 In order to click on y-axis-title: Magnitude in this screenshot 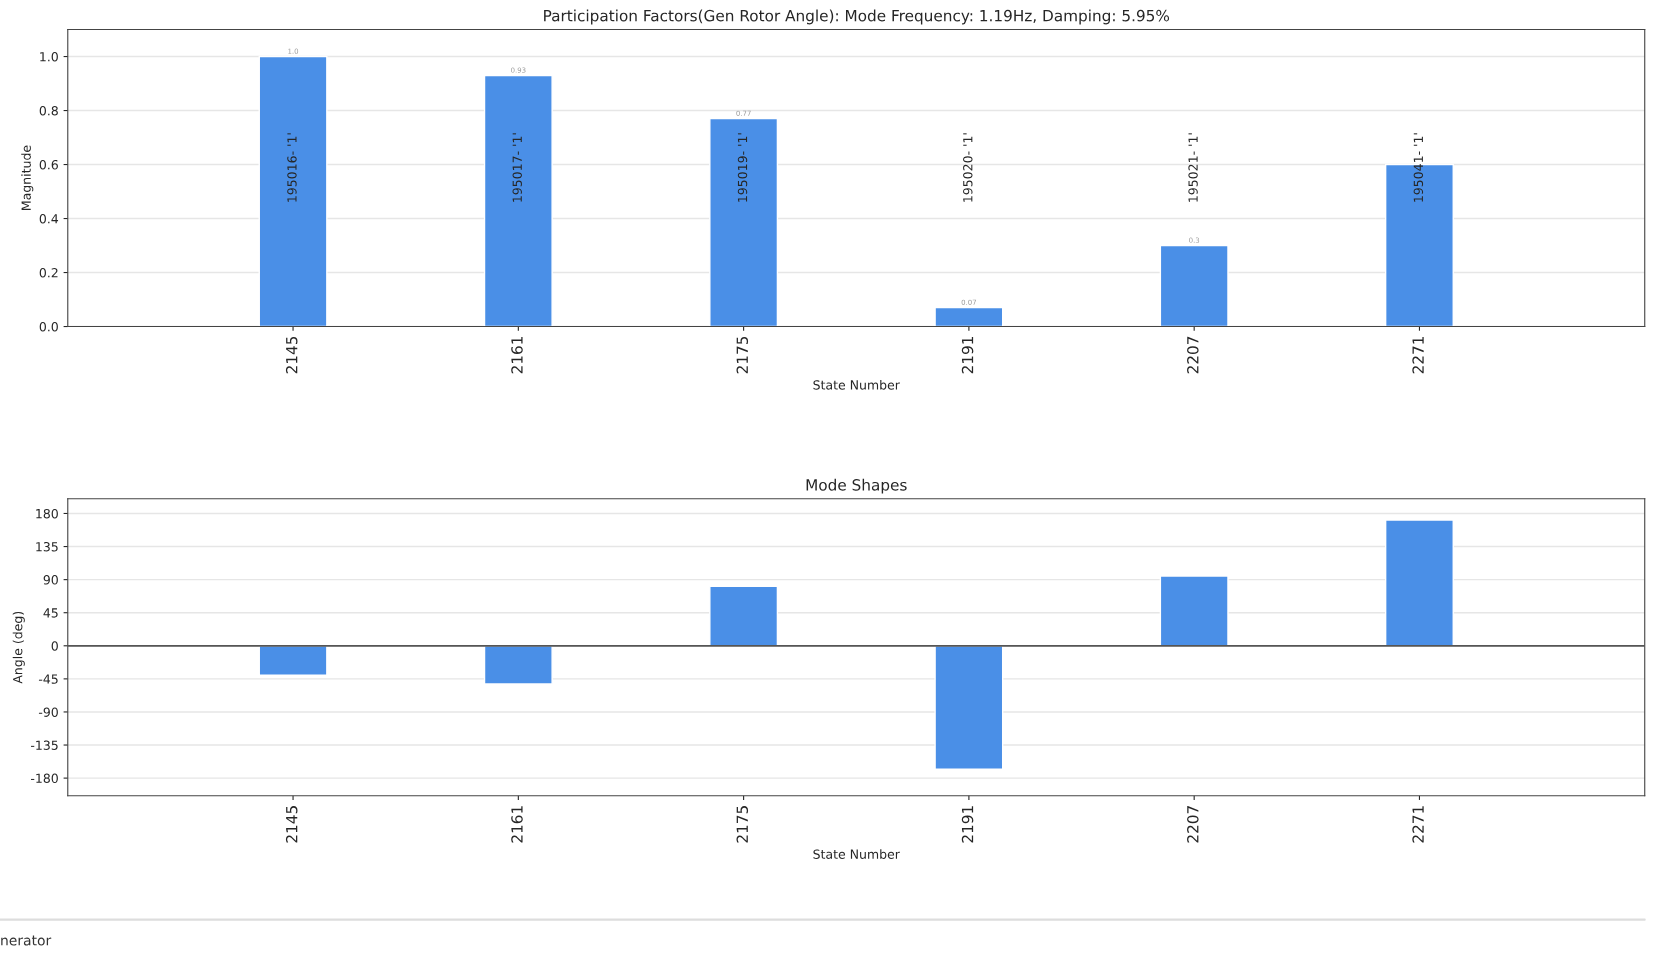, I will do `click(27, 177)`.